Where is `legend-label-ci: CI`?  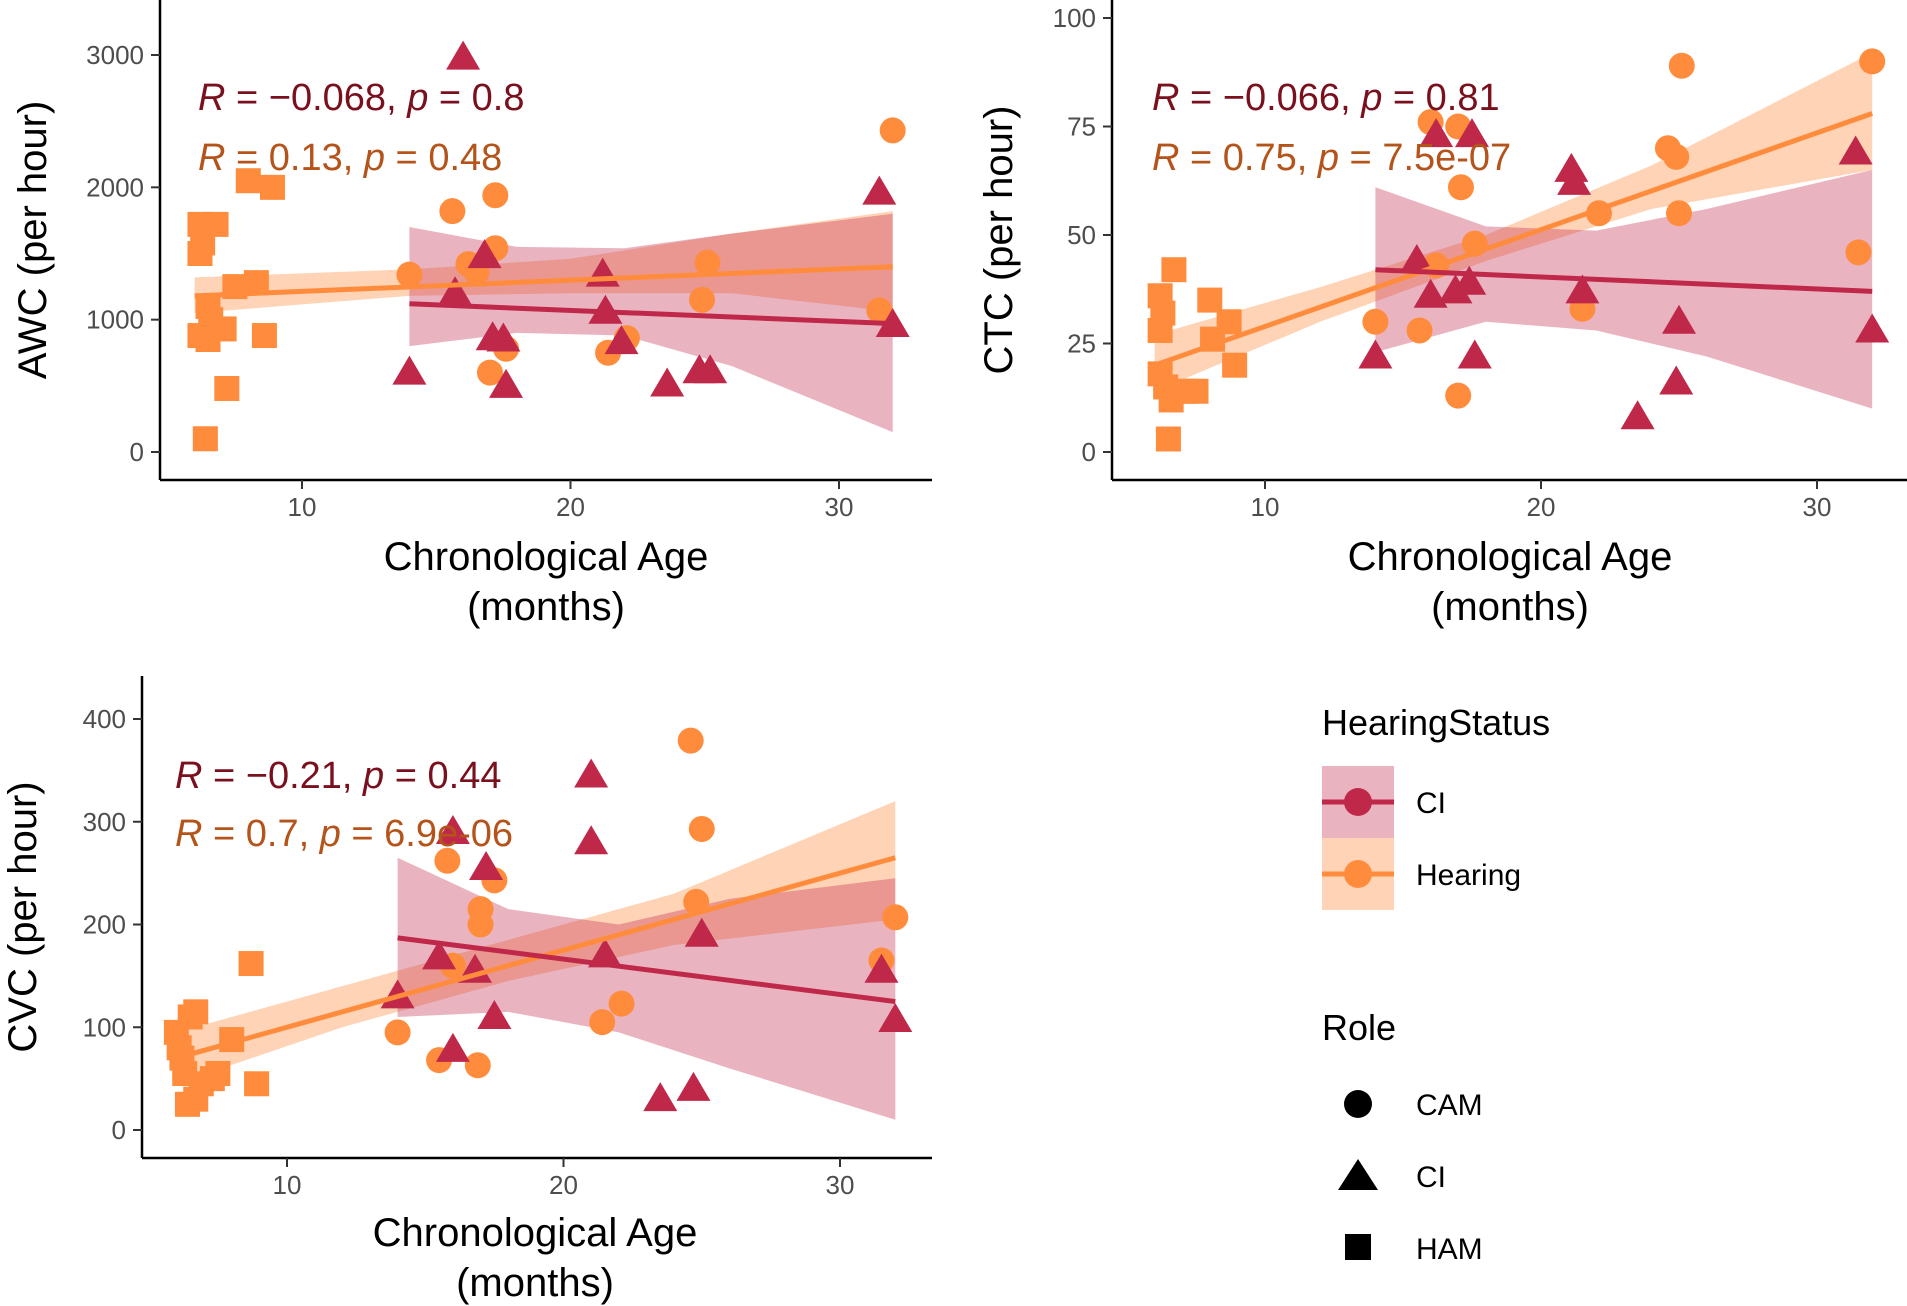 legend-label-ci: CI is located at coordinates (1431, 803).